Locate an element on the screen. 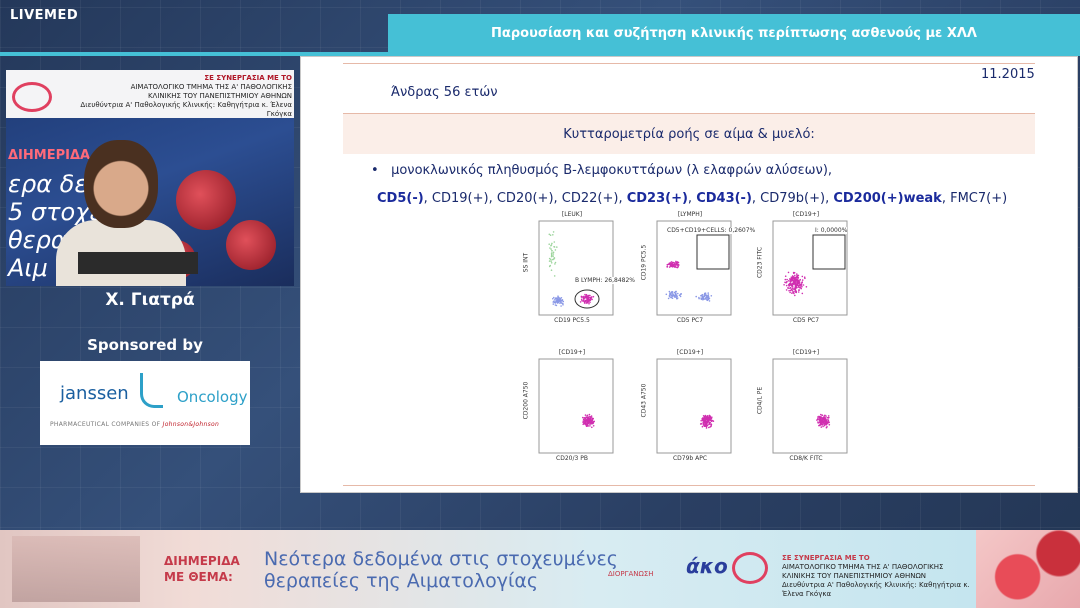 The height and width of the screenshot is (608, 1080). slide-rule is located at coordinates (689, 485).